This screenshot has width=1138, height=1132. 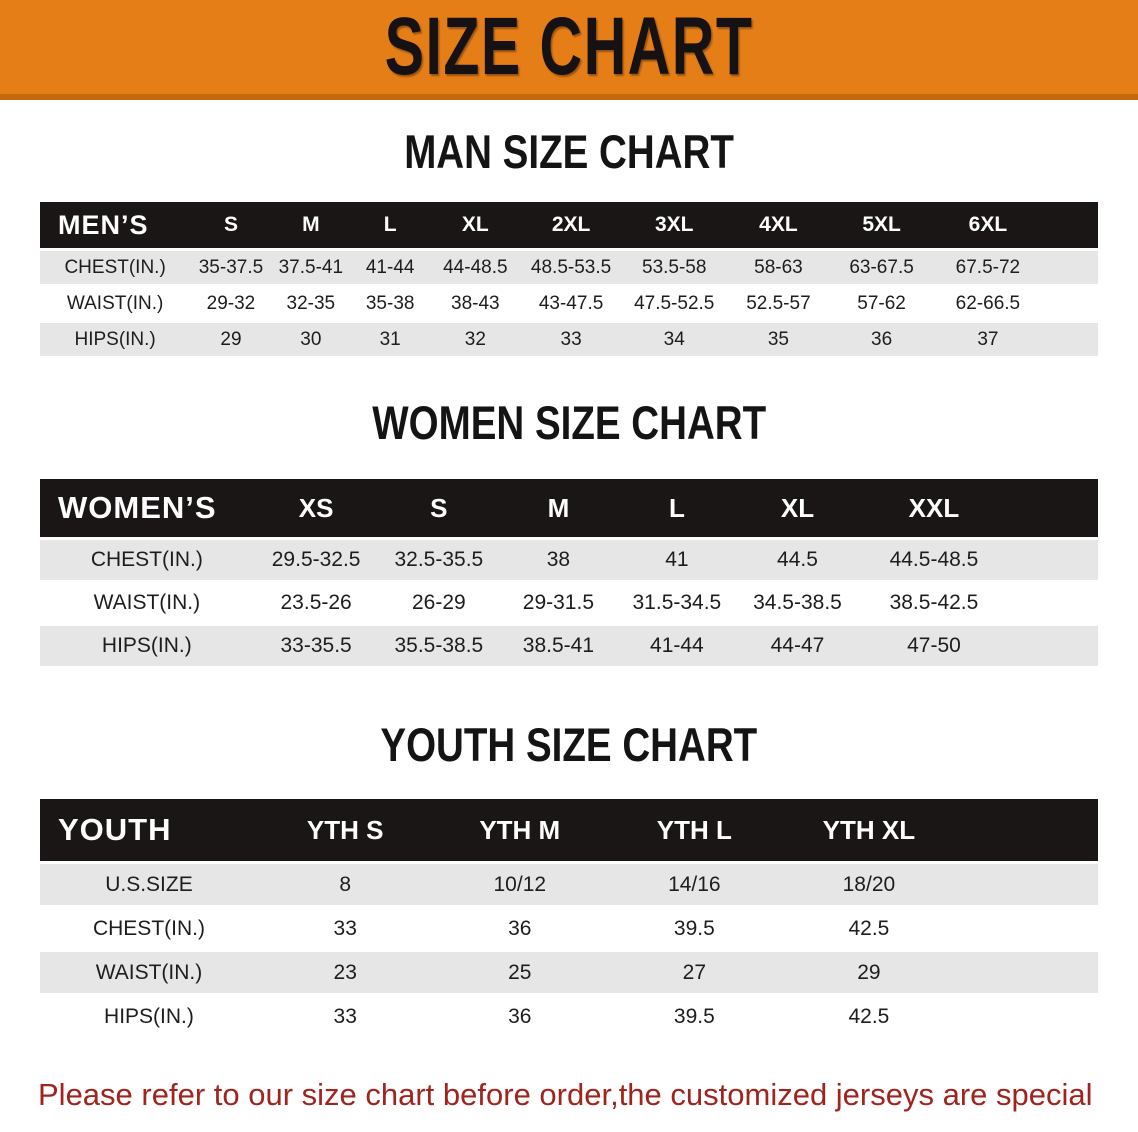 I want to click on youth-col-header: YTH L, so click(x=694, y=830).